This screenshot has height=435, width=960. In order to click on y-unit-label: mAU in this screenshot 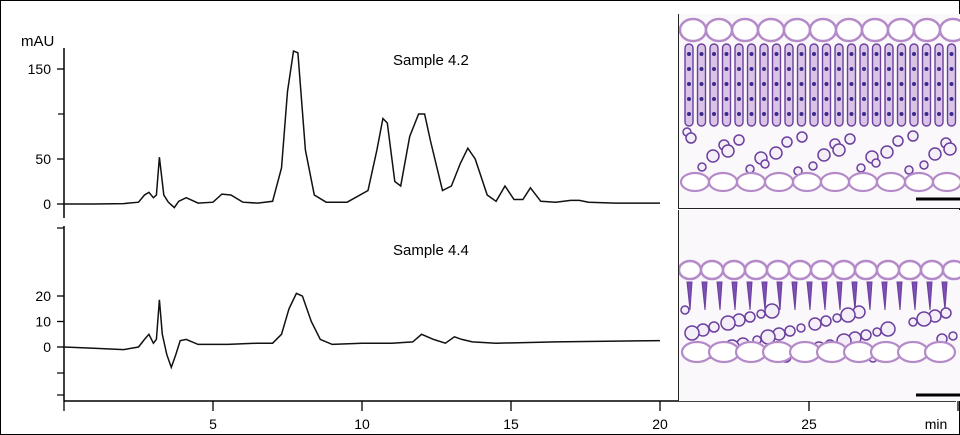, I will do `click(37, 41)`.